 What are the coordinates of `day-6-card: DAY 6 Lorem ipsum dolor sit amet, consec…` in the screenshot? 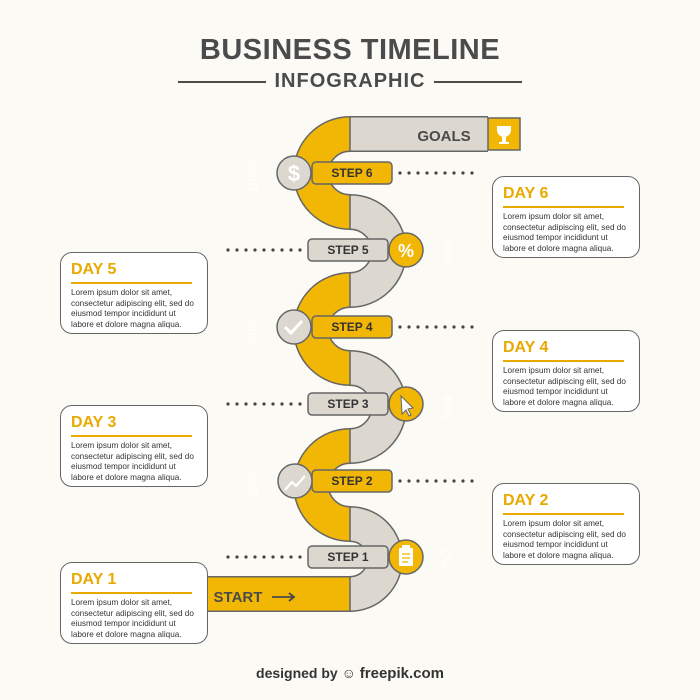 It's located at (566, 217).